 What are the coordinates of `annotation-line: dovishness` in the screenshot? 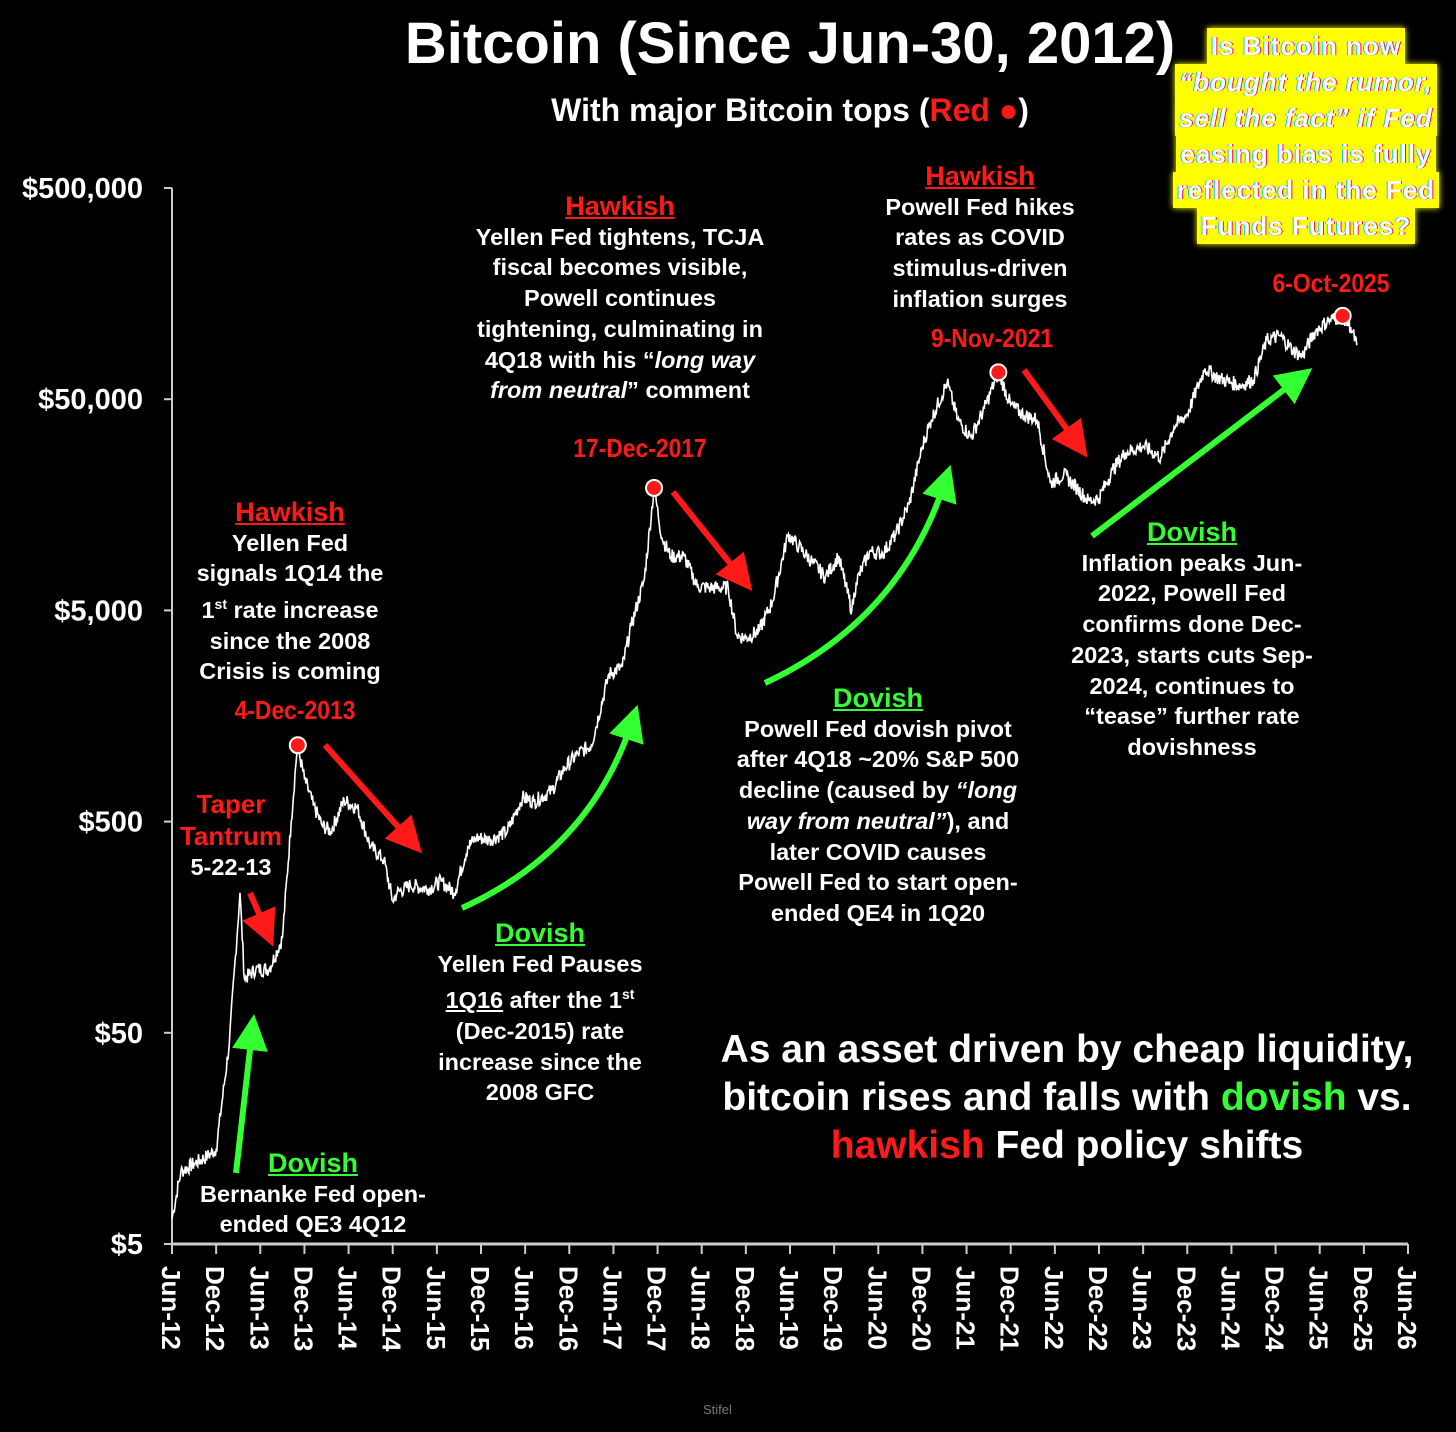 It's located at (1192, 746).